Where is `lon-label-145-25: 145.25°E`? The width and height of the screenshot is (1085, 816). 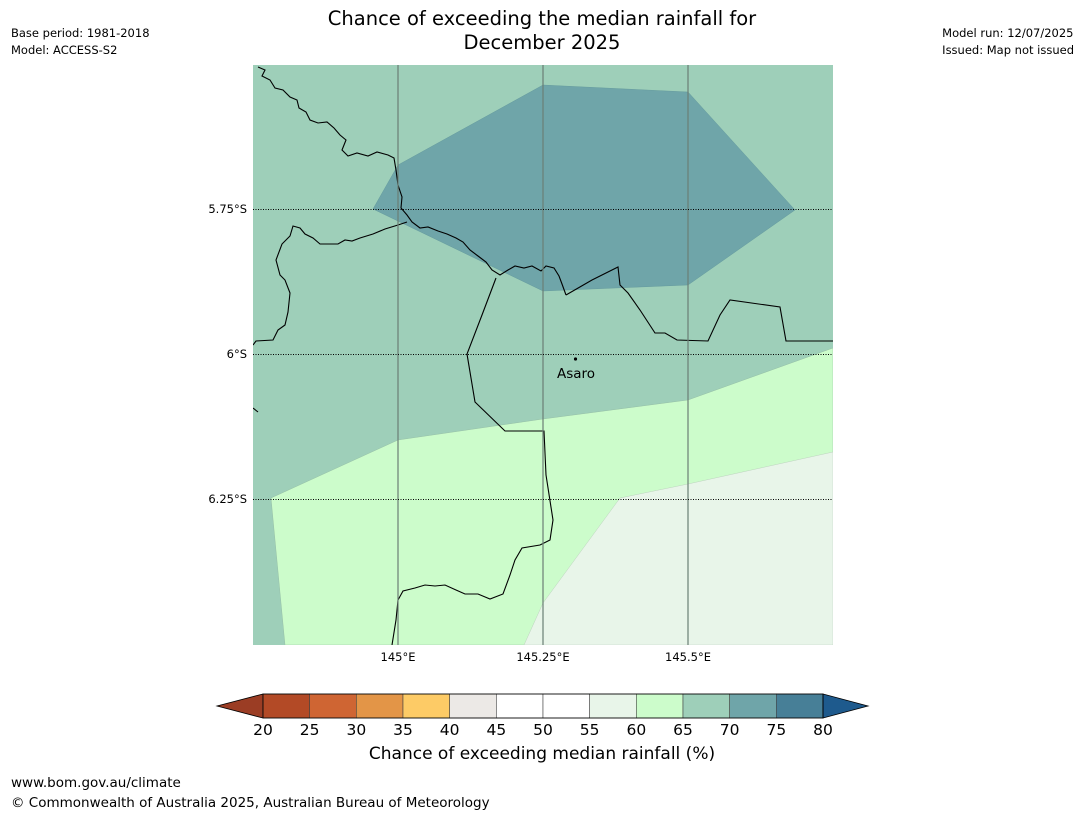
lon-label-145-25: 145.25°E is located at coordinates (542, 657).